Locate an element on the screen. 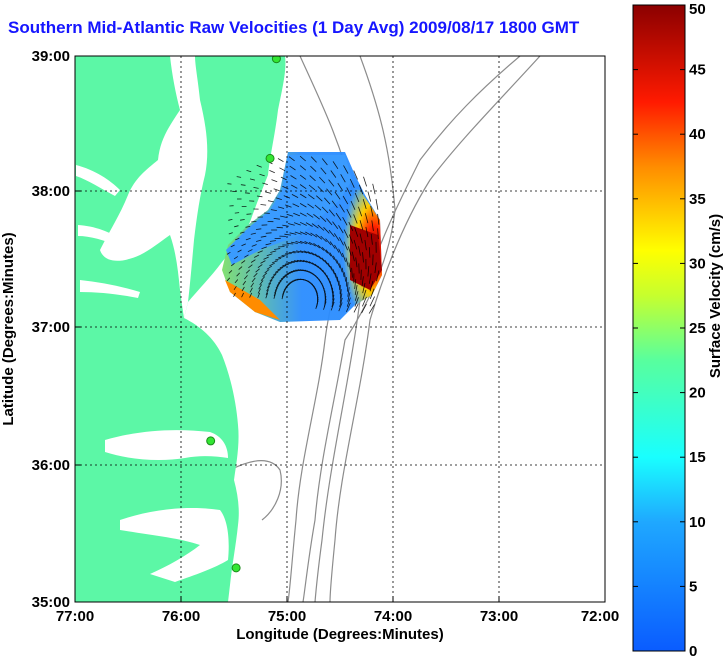  colorbar-tick-label: 35 is located at coordinates (697, 199).